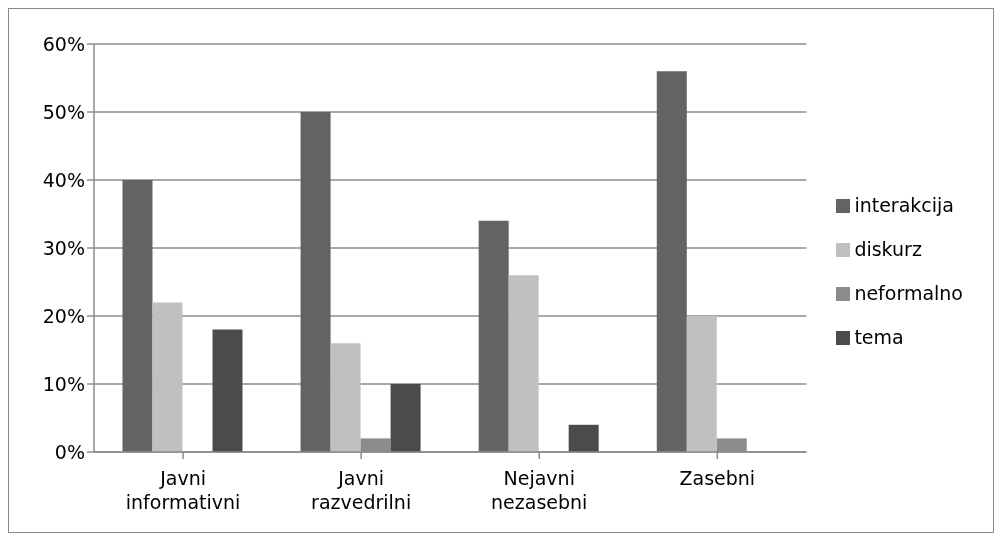 This screenshot has height=541, width=1002. I want to click on y-tick-label: 30%, so click(63, 247).